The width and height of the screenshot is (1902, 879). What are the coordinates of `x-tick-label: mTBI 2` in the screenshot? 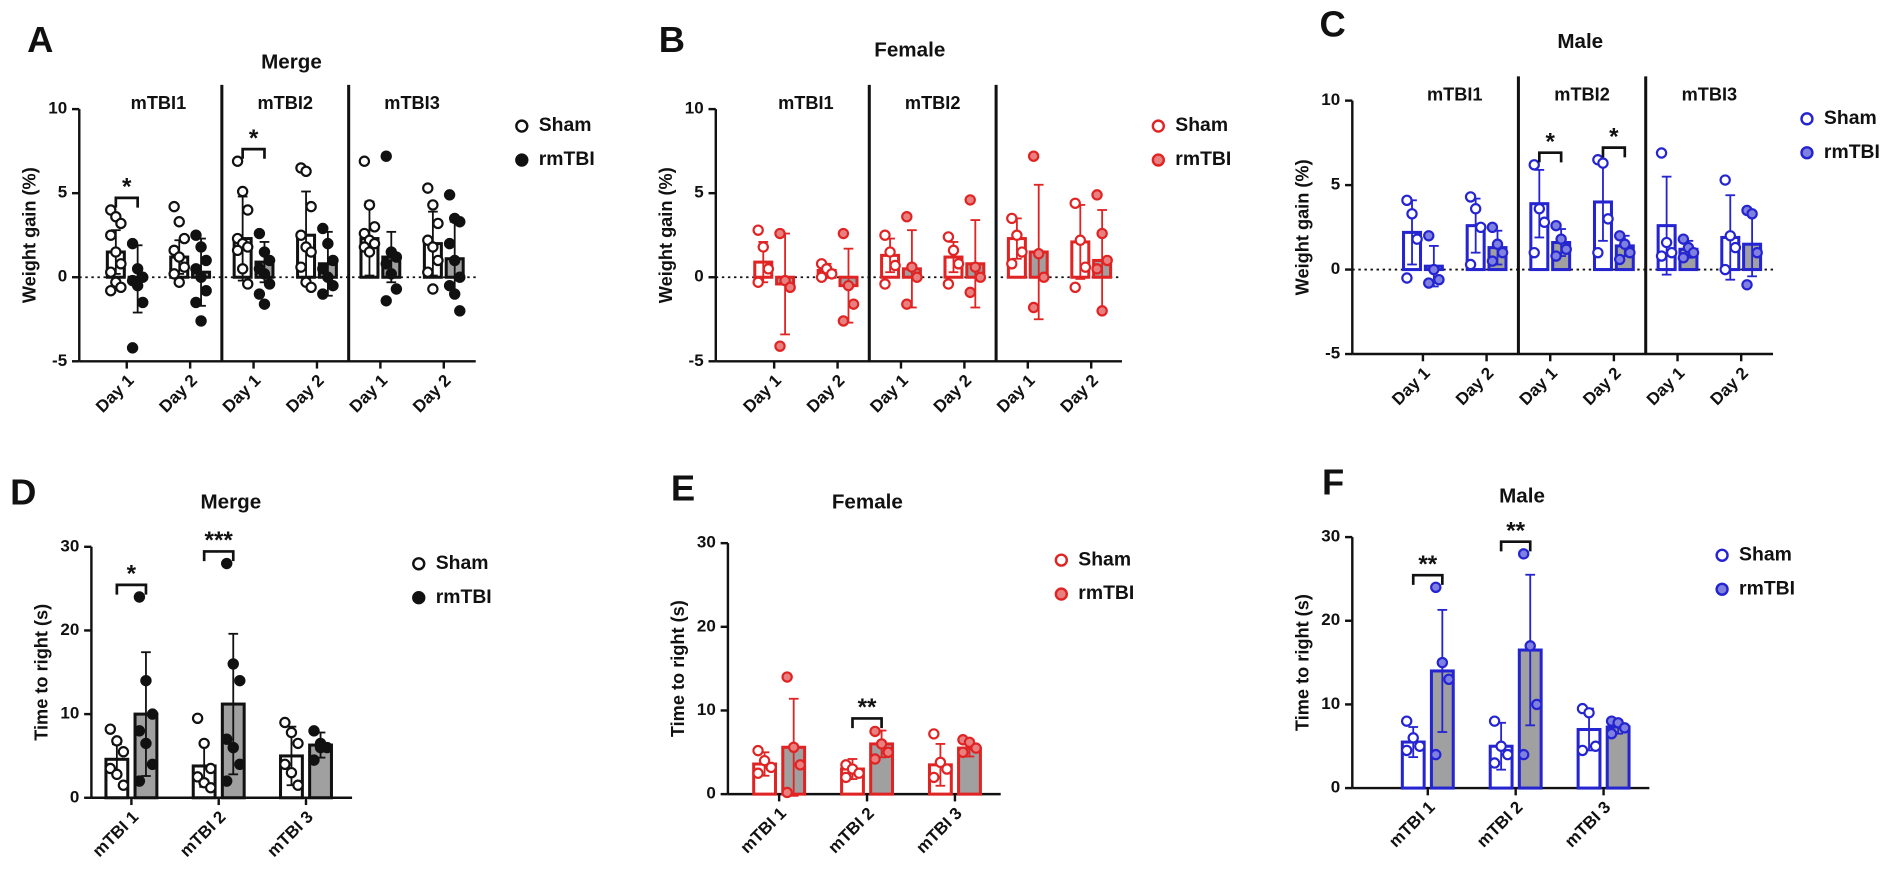 It's located at (850, 830).